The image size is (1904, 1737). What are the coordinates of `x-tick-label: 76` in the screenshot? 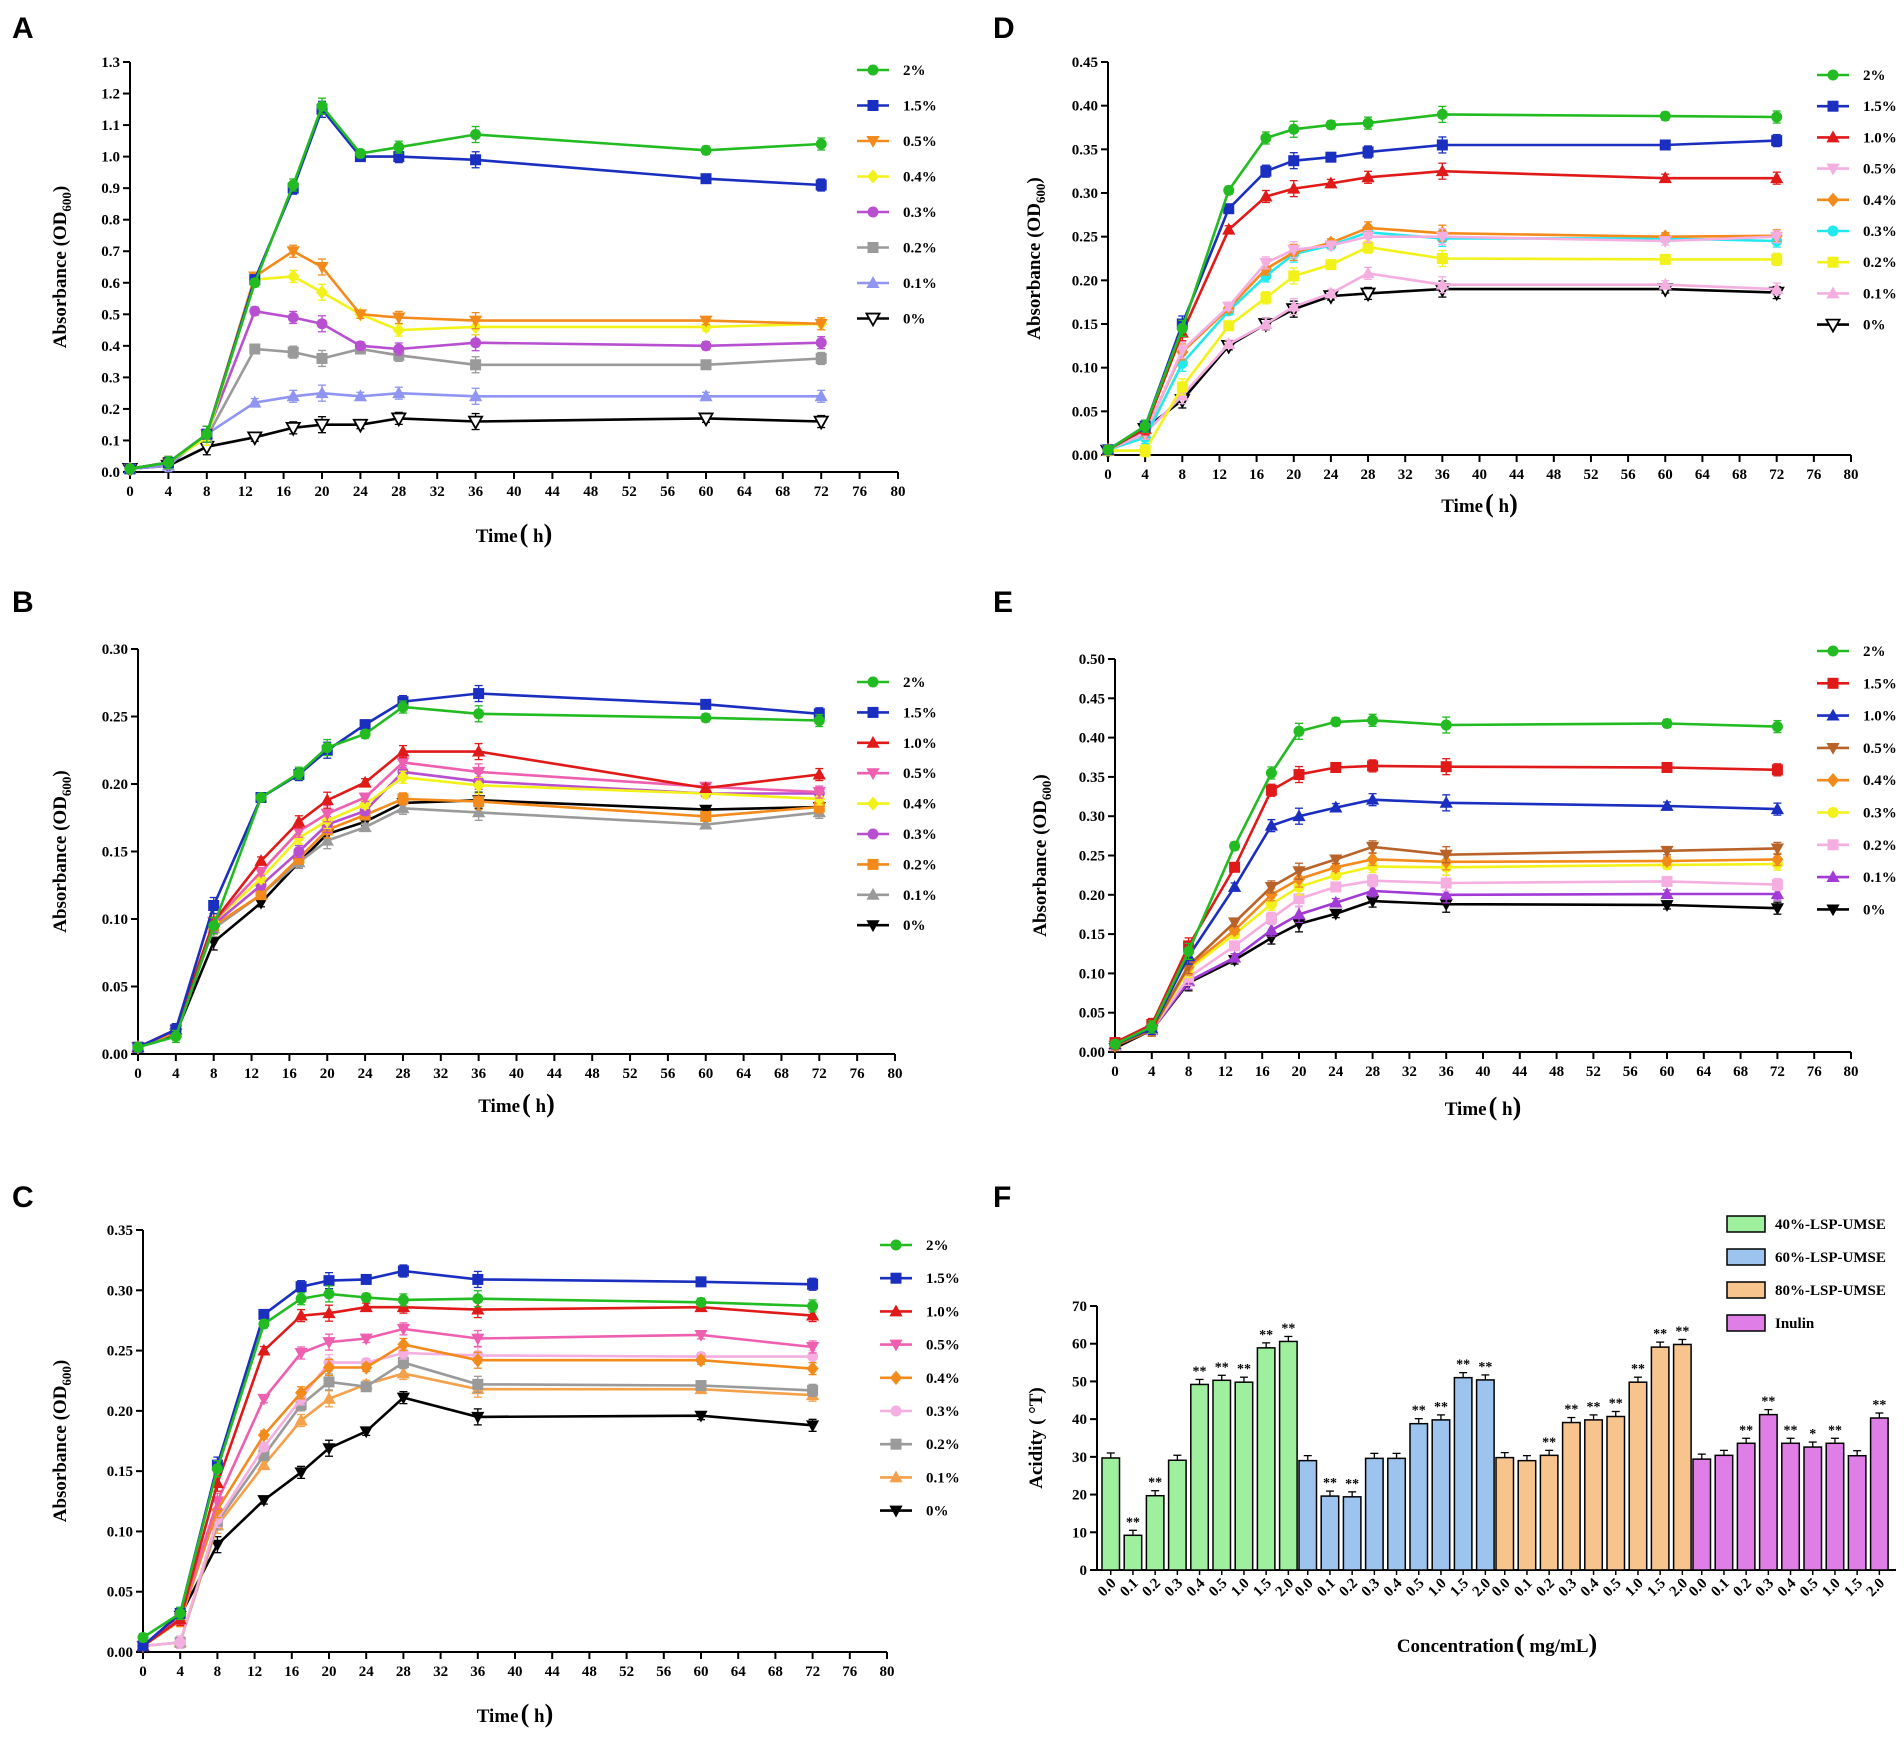 It's located at (1814, 475).